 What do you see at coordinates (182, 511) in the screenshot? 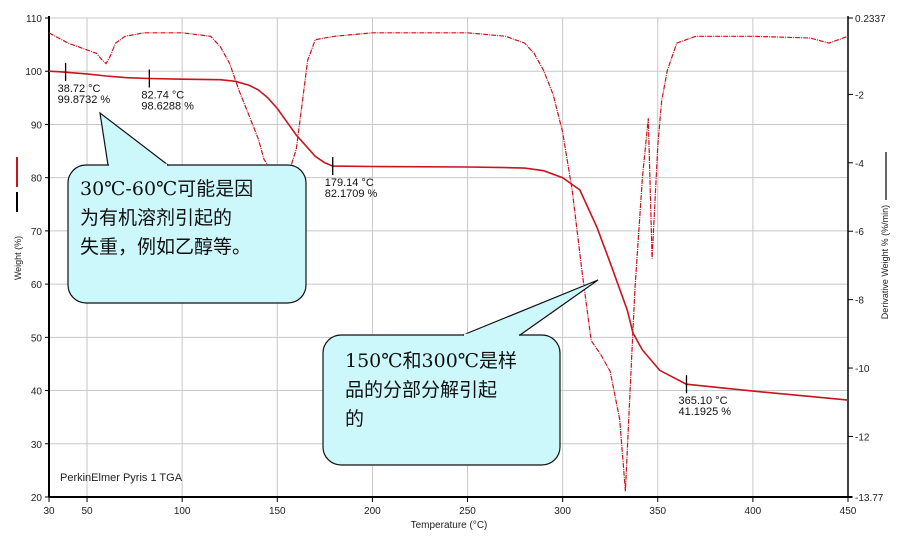
I see `x-tick-label: 100` at bounding box center [182, 511].